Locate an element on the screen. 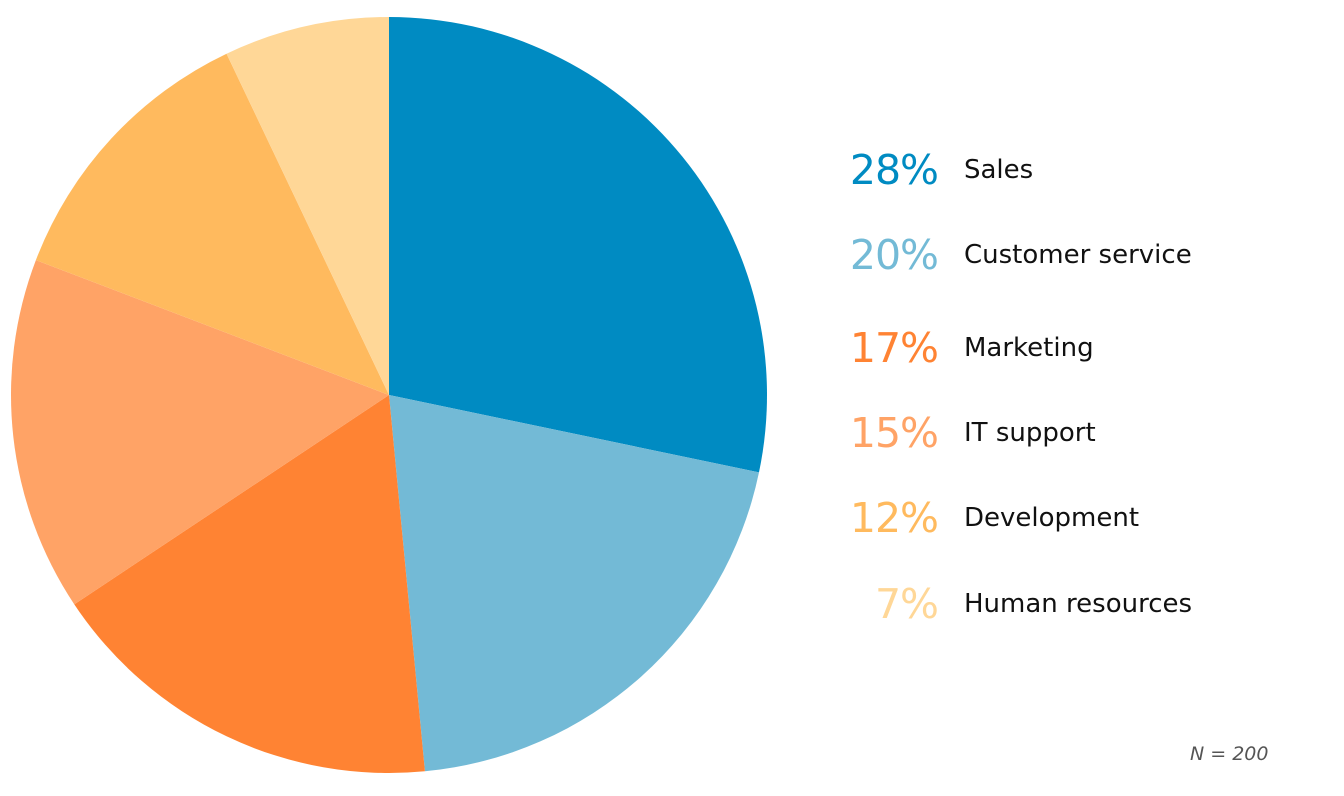 Image resolution: width=1344 pixels, height=796 pixels. legend-item: 12% Development is located at coordinates (979, 518).